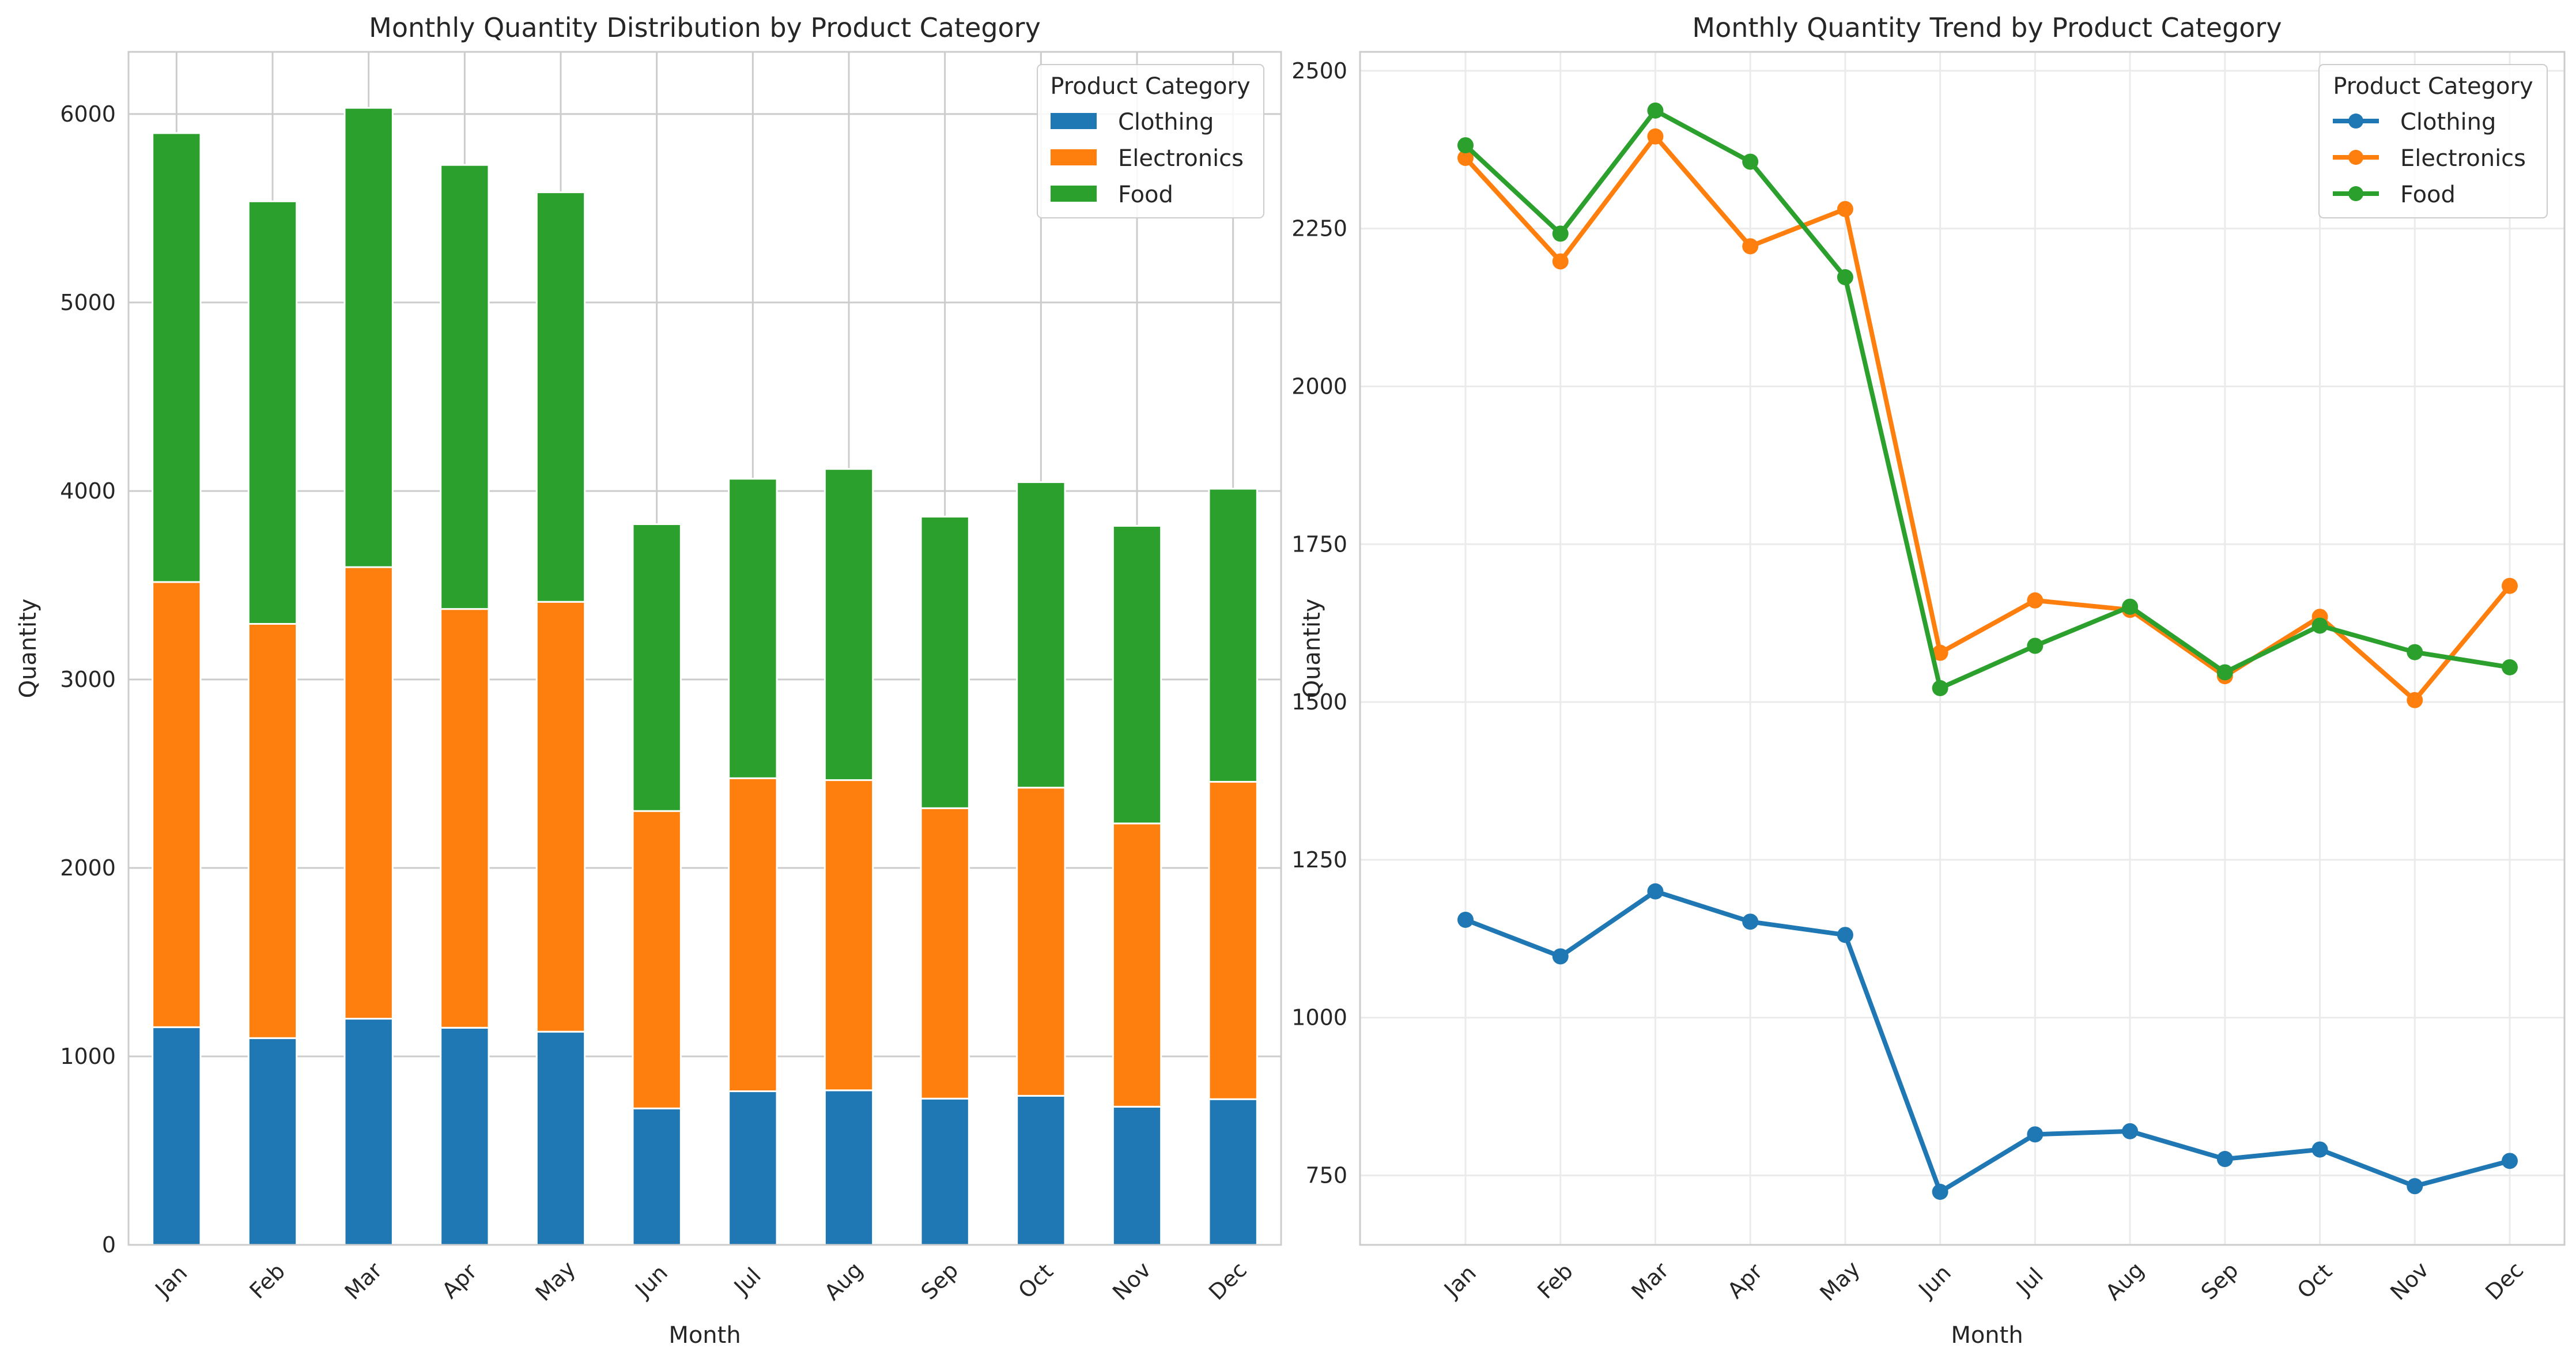  What do you see at coordinates (1166, 122) in the screenshot?
I see `bar-legend-label-clothing: Clothing` at bounding box center [1166, 122].